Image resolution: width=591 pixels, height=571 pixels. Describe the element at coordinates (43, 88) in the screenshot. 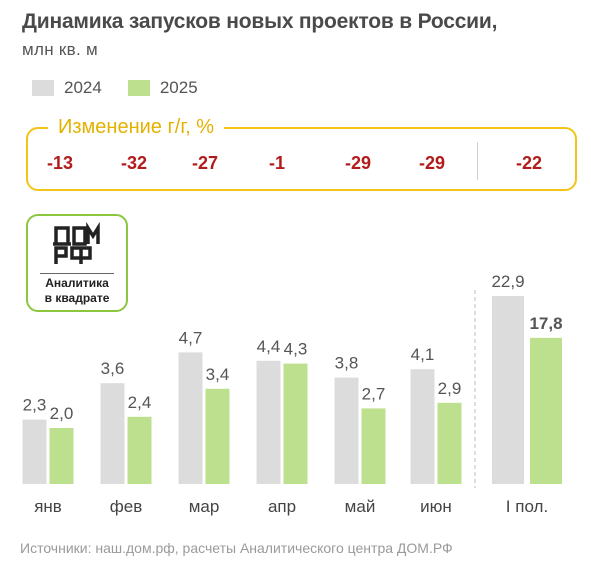

I see `legend-swatch-2024` at that location.